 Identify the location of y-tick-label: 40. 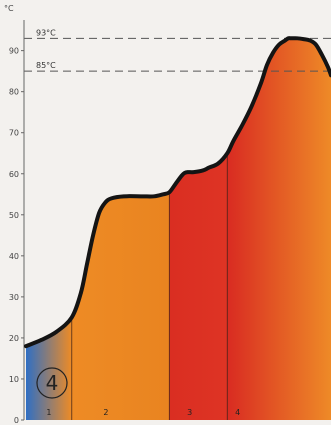
(14, 256).